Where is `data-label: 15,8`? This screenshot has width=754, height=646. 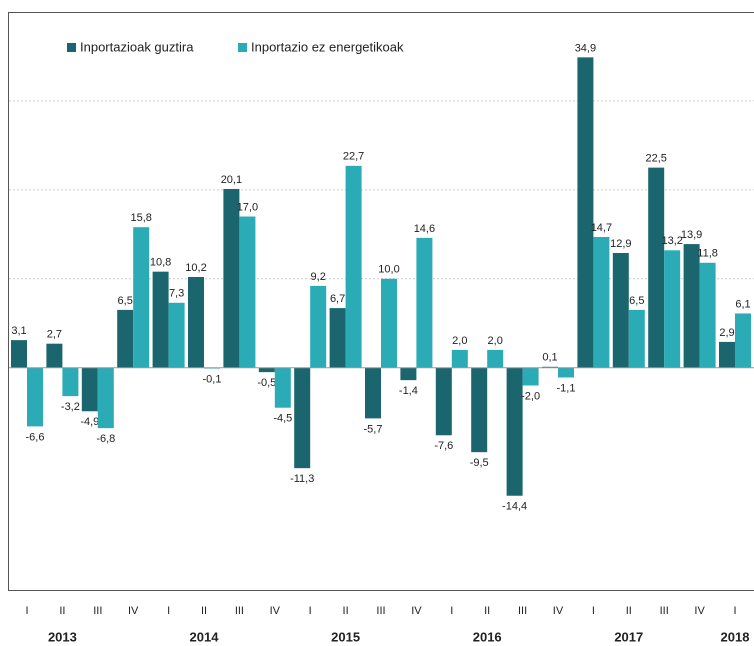
data-label: 15,8 is located at coordinates (140, 218).